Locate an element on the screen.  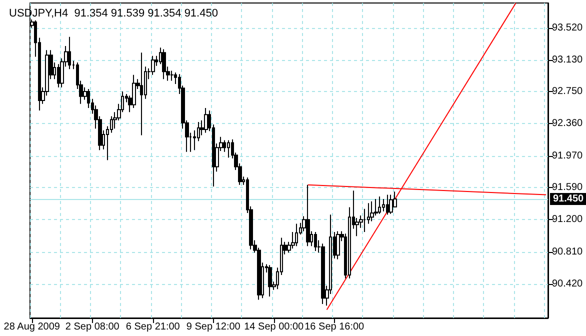
y-tick-label: 93.130 is located at coordinates (568, 60).